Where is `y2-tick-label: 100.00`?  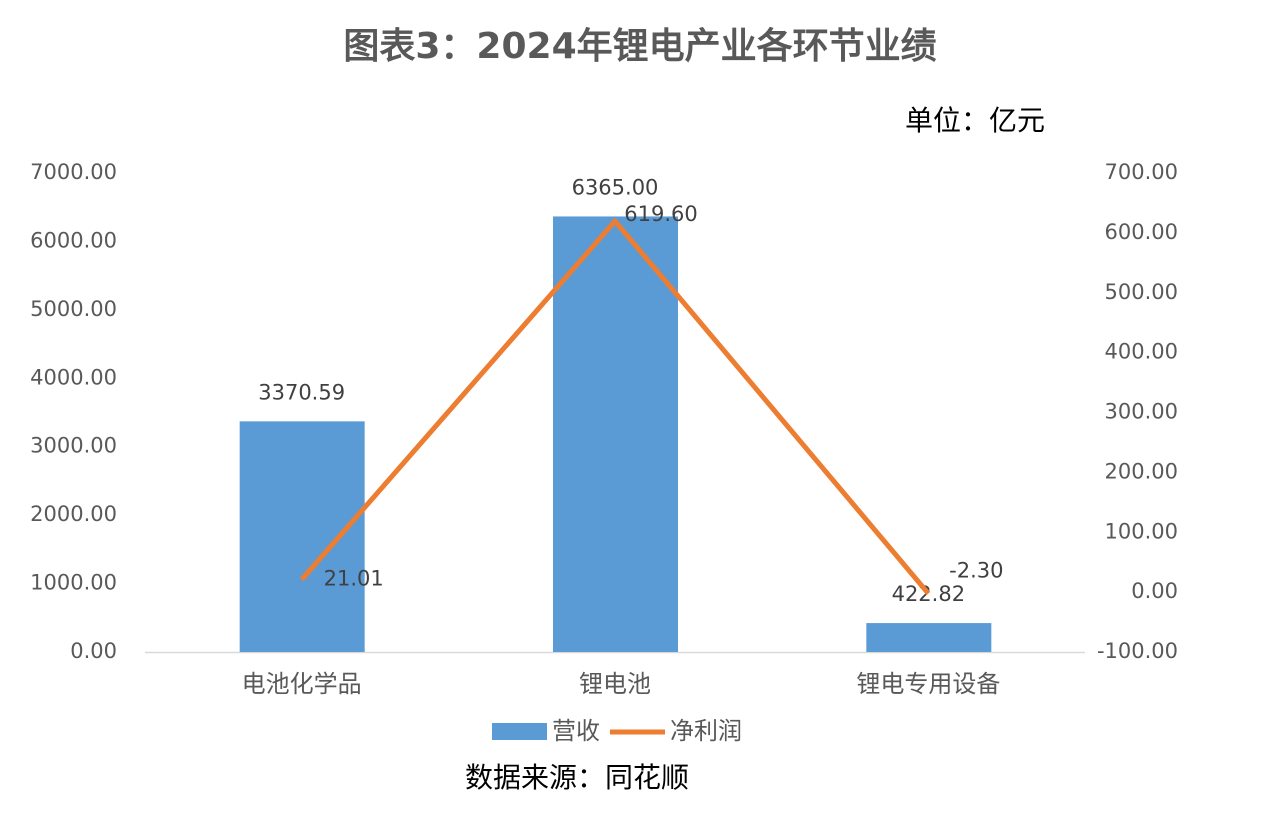 y2-tick-label: 100.00 is located at coordinates (1141, 531).